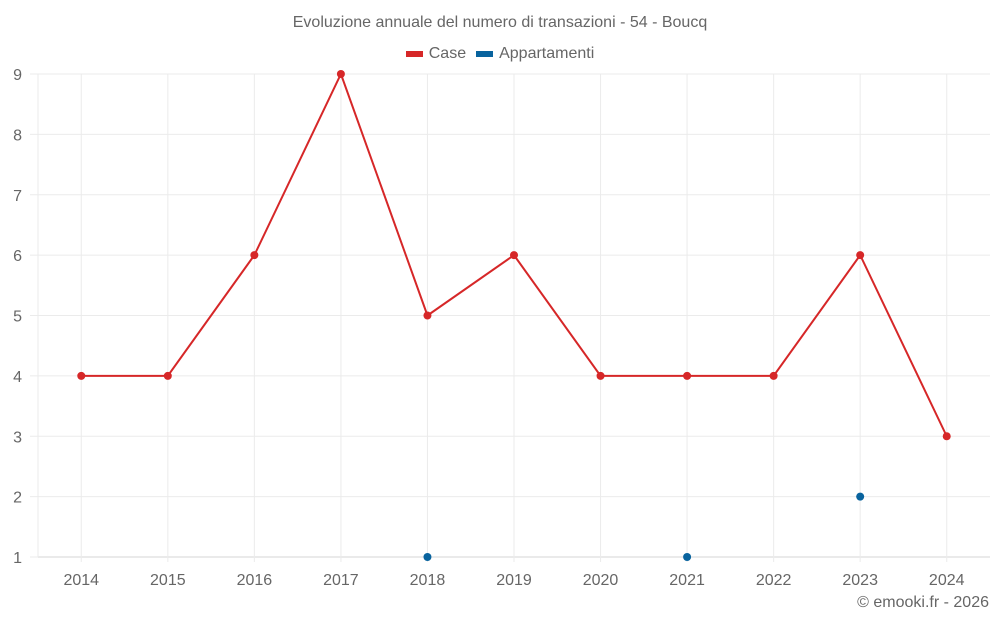 The height and width of the screenshot is (625, 1000). Describe the element at coordinates (341, 580) in the screenshot. I see `x-tick-label: 2017` at that location.